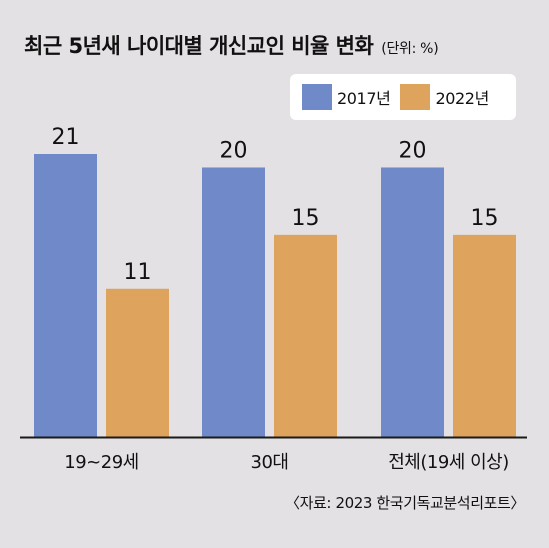 The width and height of the screenshot is (549, 548). What do you see at coordinates (101, 462) in the screenshot?
I see `category-label: 19~29세` at bounding box center [101, 462].